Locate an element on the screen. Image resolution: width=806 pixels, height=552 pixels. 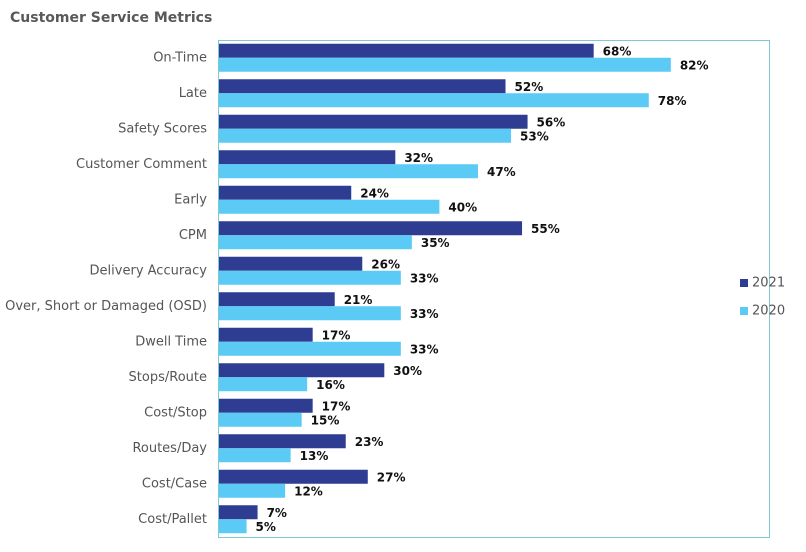
value-label: 78% is located at coordinates (672, 101).